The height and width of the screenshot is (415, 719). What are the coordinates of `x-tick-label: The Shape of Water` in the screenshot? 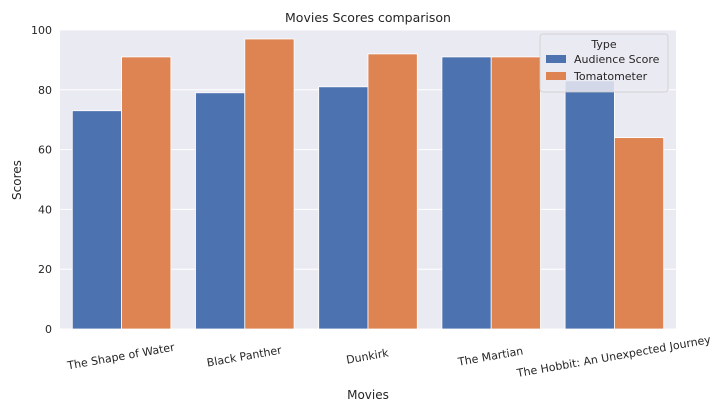 It's located at (120, 357).